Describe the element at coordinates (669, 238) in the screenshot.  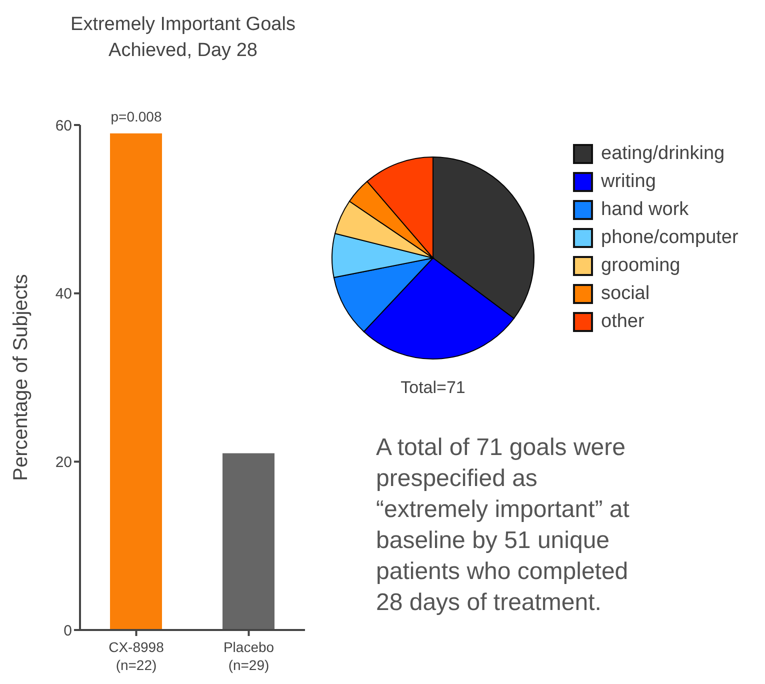
I see `legend-label: phone/computer` at that location.